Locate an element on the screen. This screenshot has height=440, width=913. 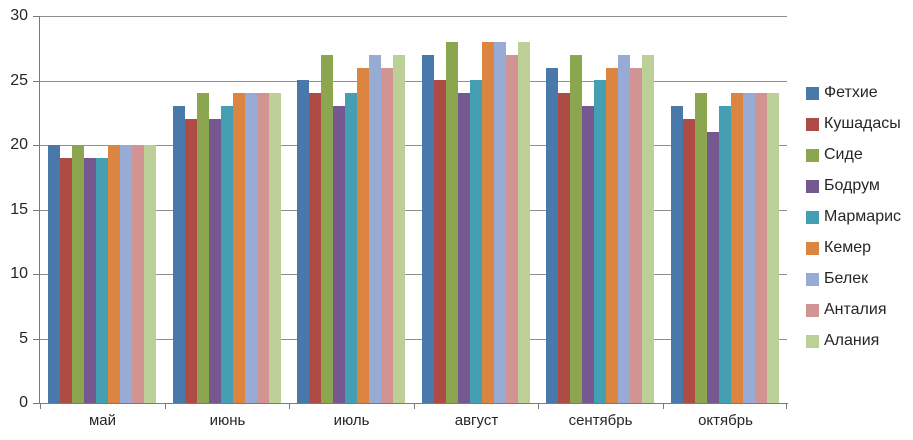
bar-Кушадасы-октябрь is located at coordinates (689, 261).